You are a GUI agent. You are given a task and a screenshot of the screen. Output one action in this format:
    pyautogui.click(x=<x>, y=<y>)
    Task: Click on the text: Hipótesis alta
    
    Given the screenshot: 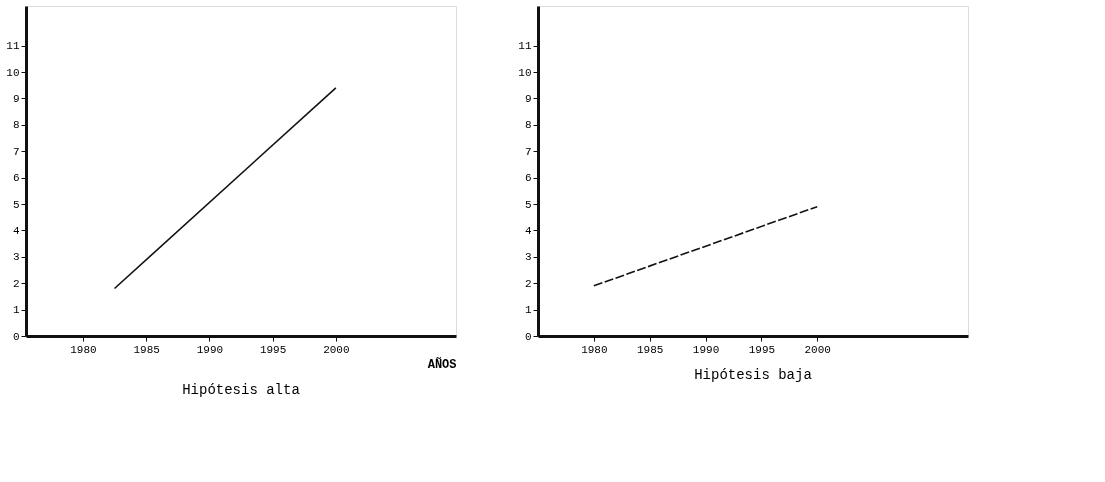 What is the action you would take?
    pyautogui.click(x=241, y=390)
    